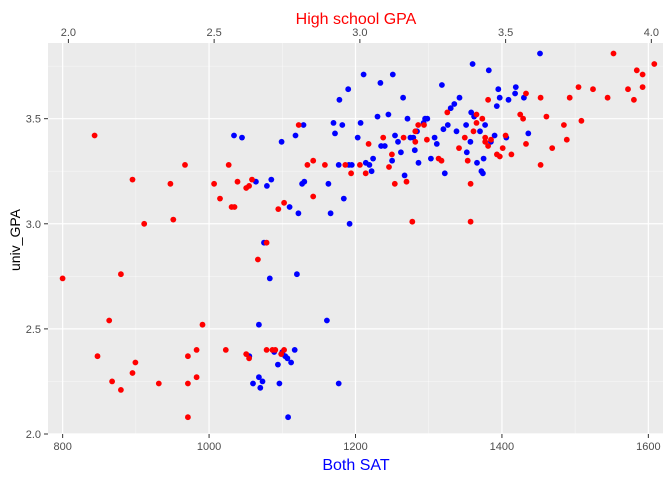 This screenshot has width=672, height=480. Describe the element at coordinates (33, 225) in the screenshot. I see `y-tick-label: 3.0` at that location.